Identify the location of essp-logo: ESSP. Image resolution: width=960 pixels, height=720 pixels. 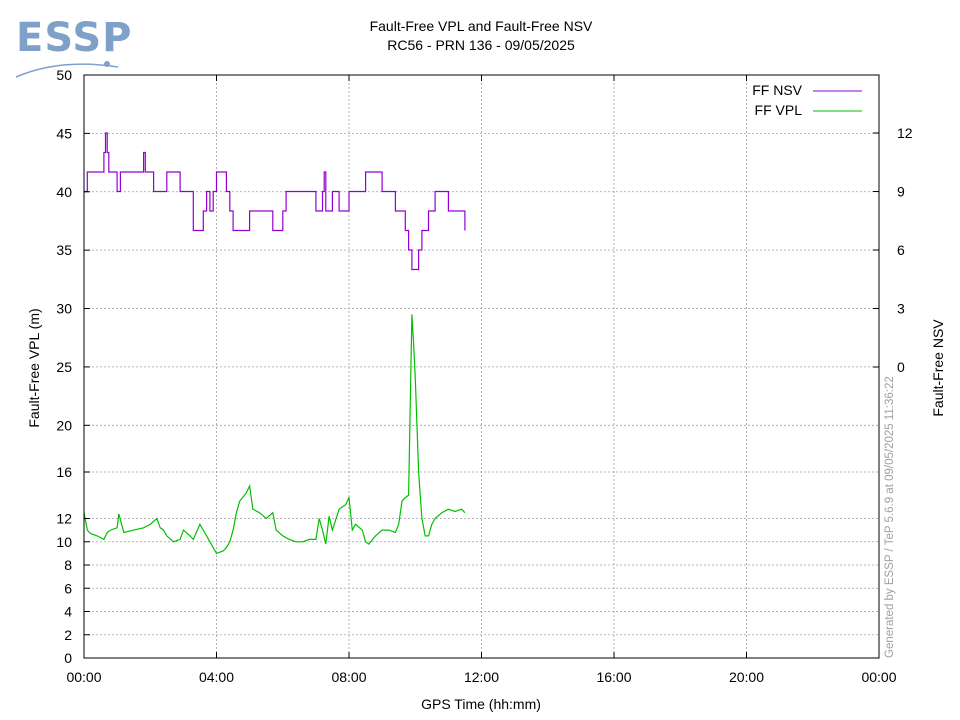
(73, 46).